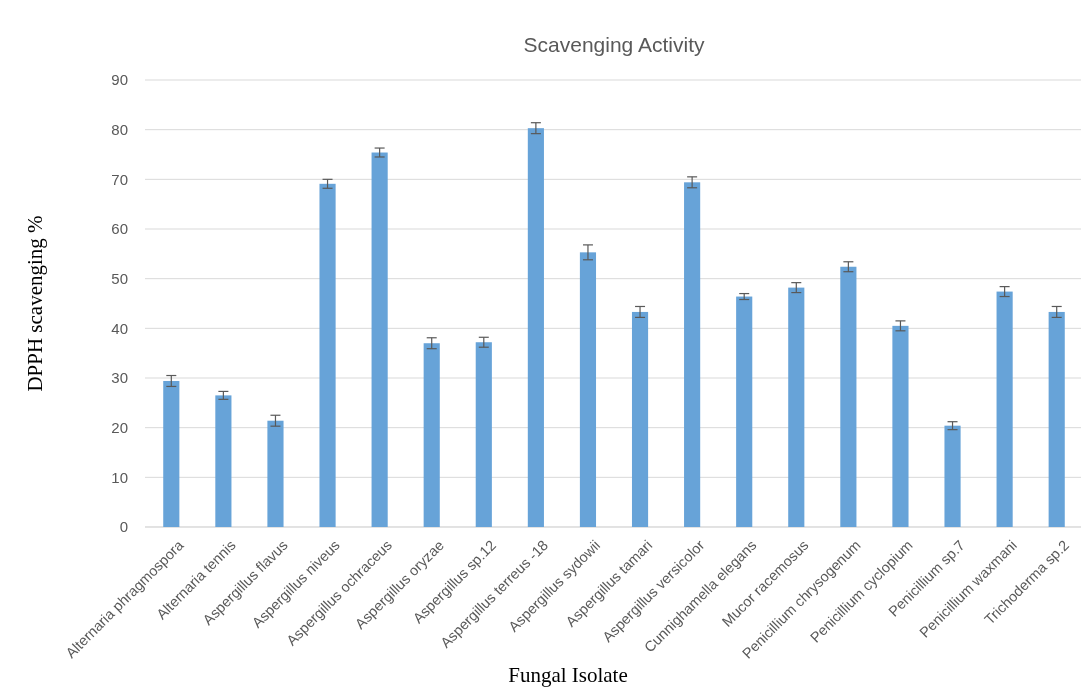 This screenshot has width=1083, height=691. What do you see at coordinates (119, 179) in the screenshot?
I see `y-tick-label: 70` at bounding box center [119, 179].